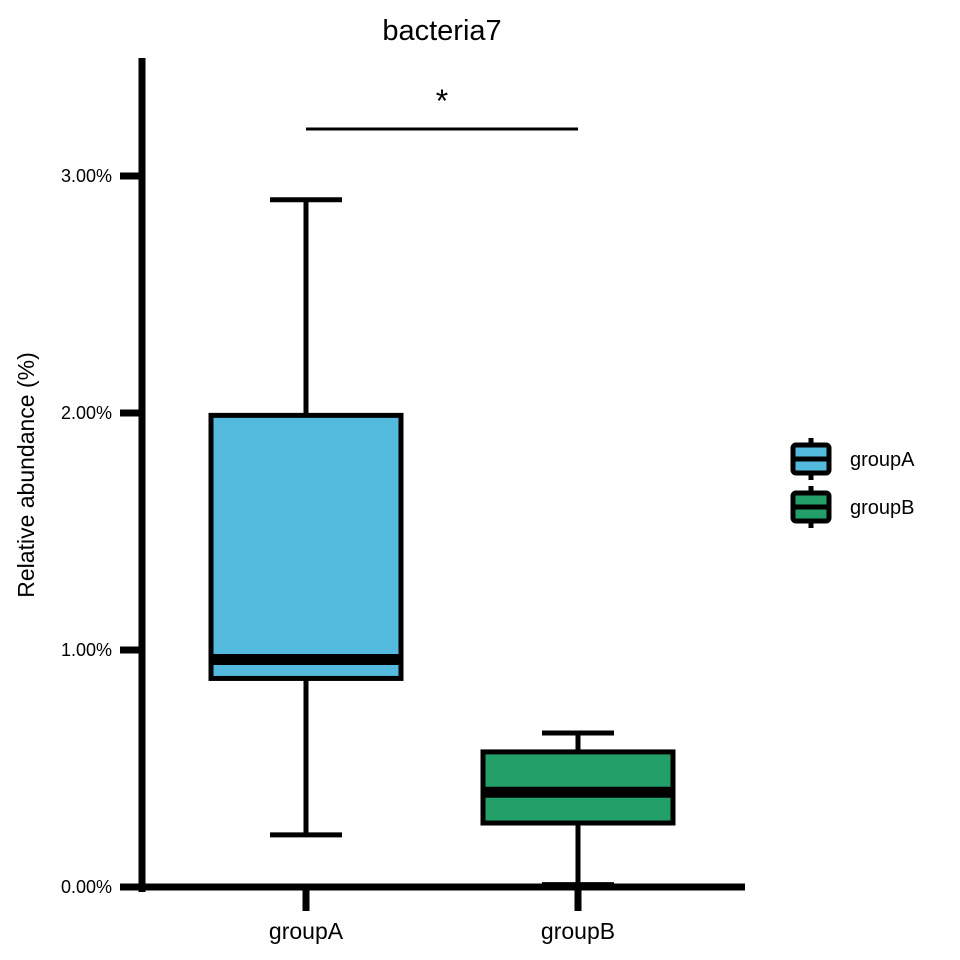 The height and width of the screenshot is (960, 960). Describe the element at coordinates (442, 915) in the screenshot. I see `x-ticks: groupA groupB` at that location.